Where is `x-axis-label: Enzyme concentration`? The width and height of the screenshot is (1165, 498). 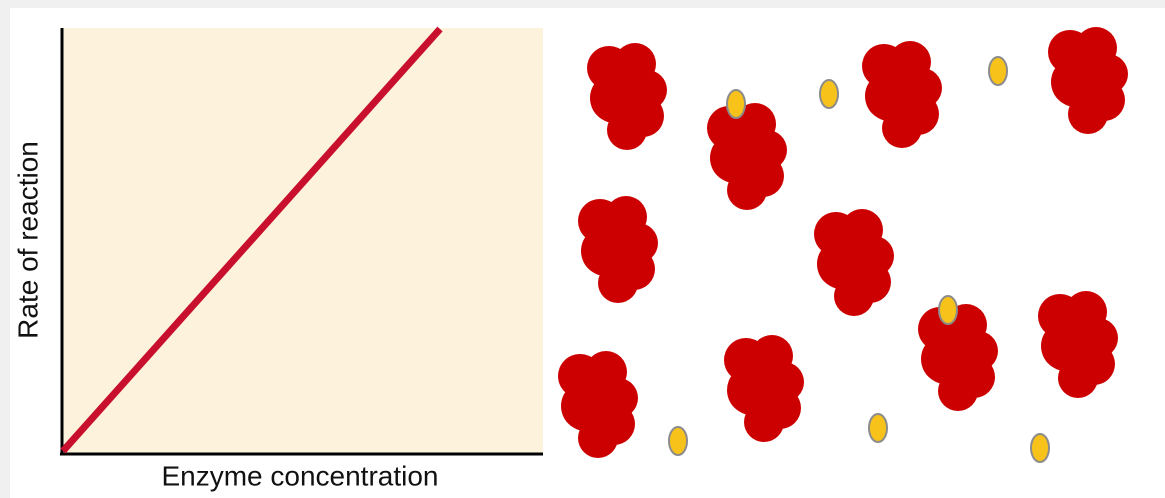
x-axis-label: Enzyme concentration is located at coordinates (299, 475).